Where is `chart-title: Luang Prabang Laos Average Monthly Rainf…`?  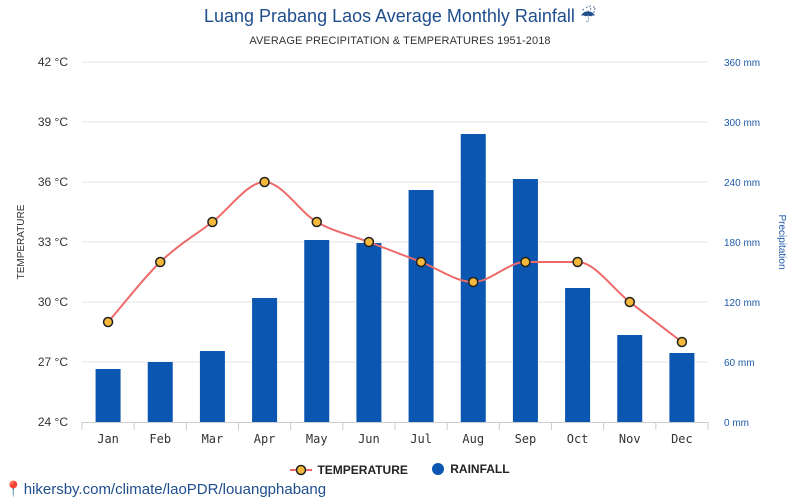 chart-title: Luang Prabang Laos Average Monthly Rainf… is located at coordinates (400, 16).